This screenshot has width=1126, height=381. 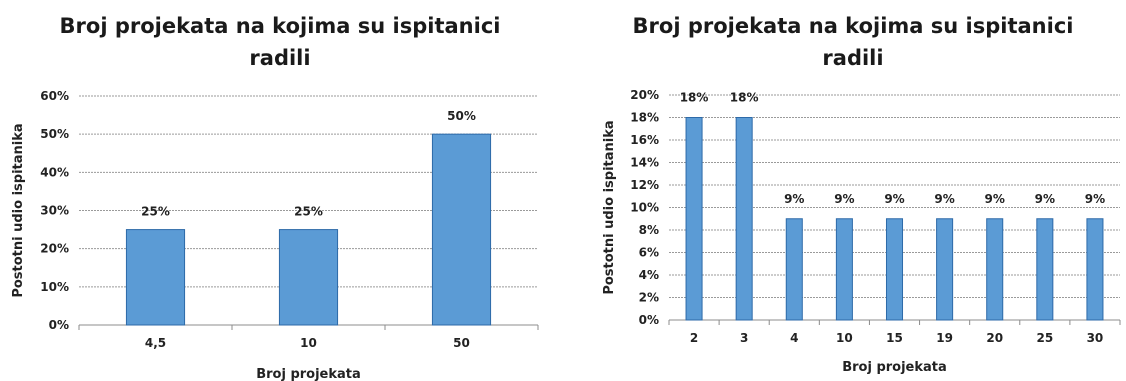 What do you see at coordinates (644, 140) in the screenshot?
I see `y-tick-label: 16%` at bounding box center [644, 140].